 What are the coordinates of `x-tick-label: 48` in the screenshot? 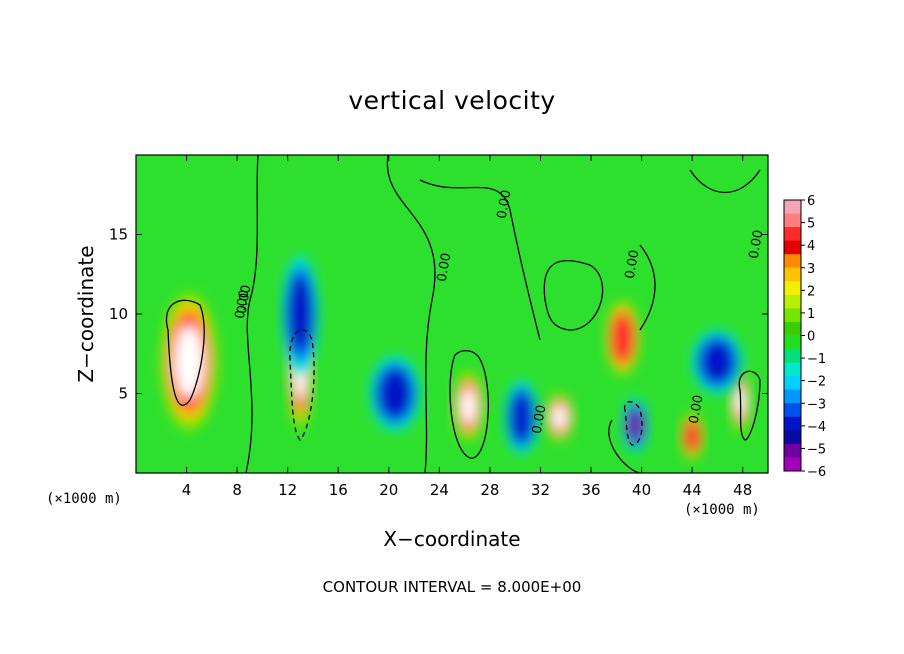 It's located at (742, 490).